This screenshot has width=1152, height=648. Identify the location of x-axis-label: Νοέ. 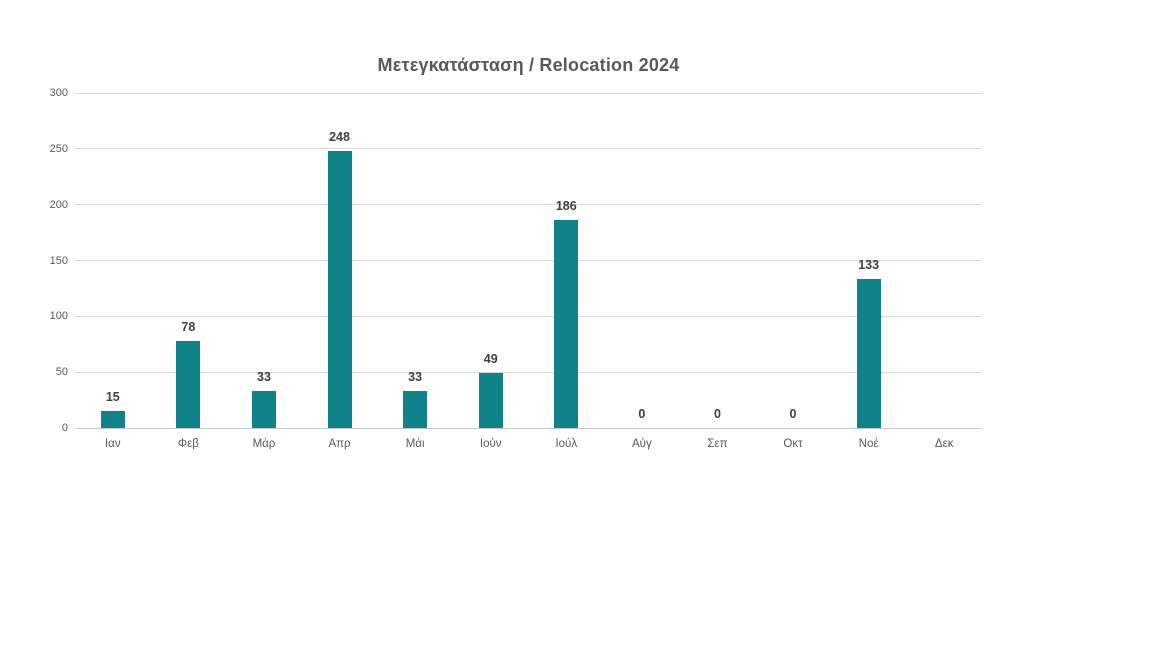
(868, 444).